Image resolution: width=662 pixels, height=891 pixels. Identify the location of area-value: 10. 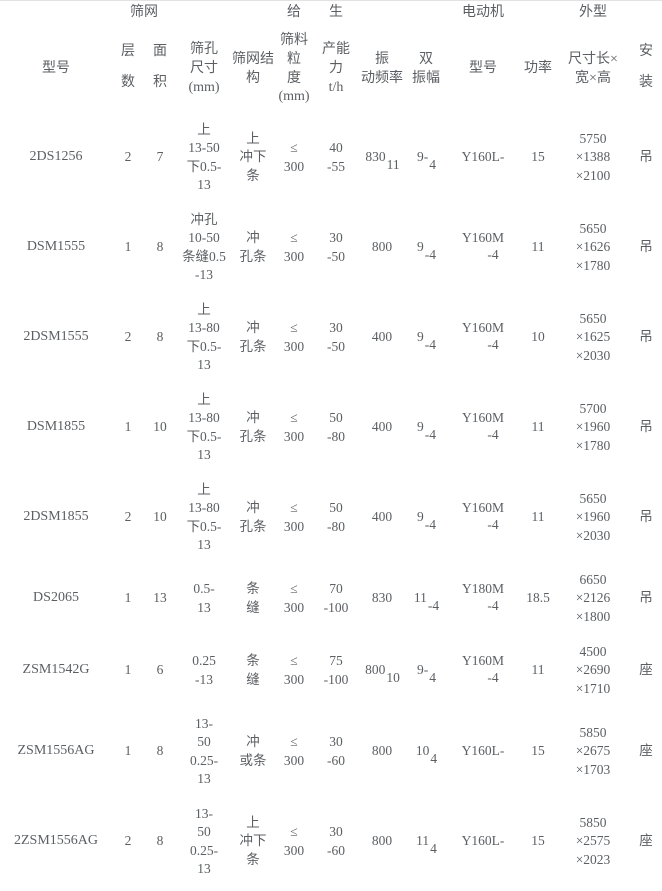
(160, 517).